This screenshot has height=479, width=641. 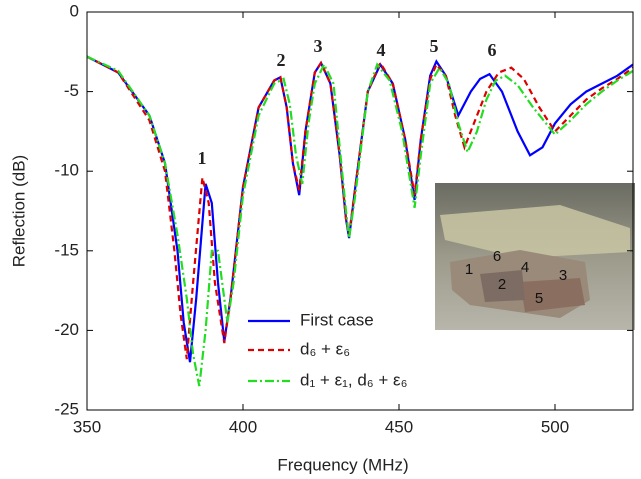 I want to click on x-axis-label: Frequency (MHz), so click(x=342, y=464).